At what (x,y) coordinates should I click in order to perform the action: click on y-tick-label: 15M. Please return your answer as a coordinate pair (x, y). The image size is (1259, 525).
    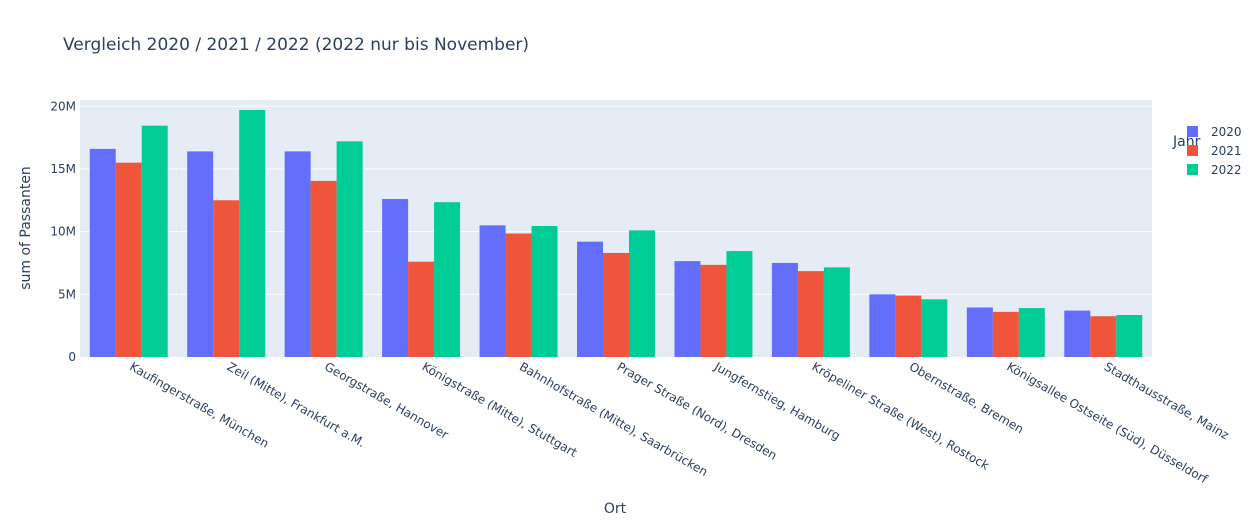
    Looking at the image, I should click on (63, 169).